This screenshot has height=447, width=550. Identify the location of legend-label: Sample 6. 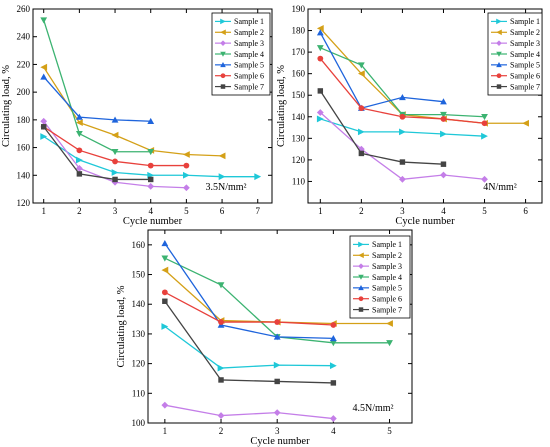
(525, 76).